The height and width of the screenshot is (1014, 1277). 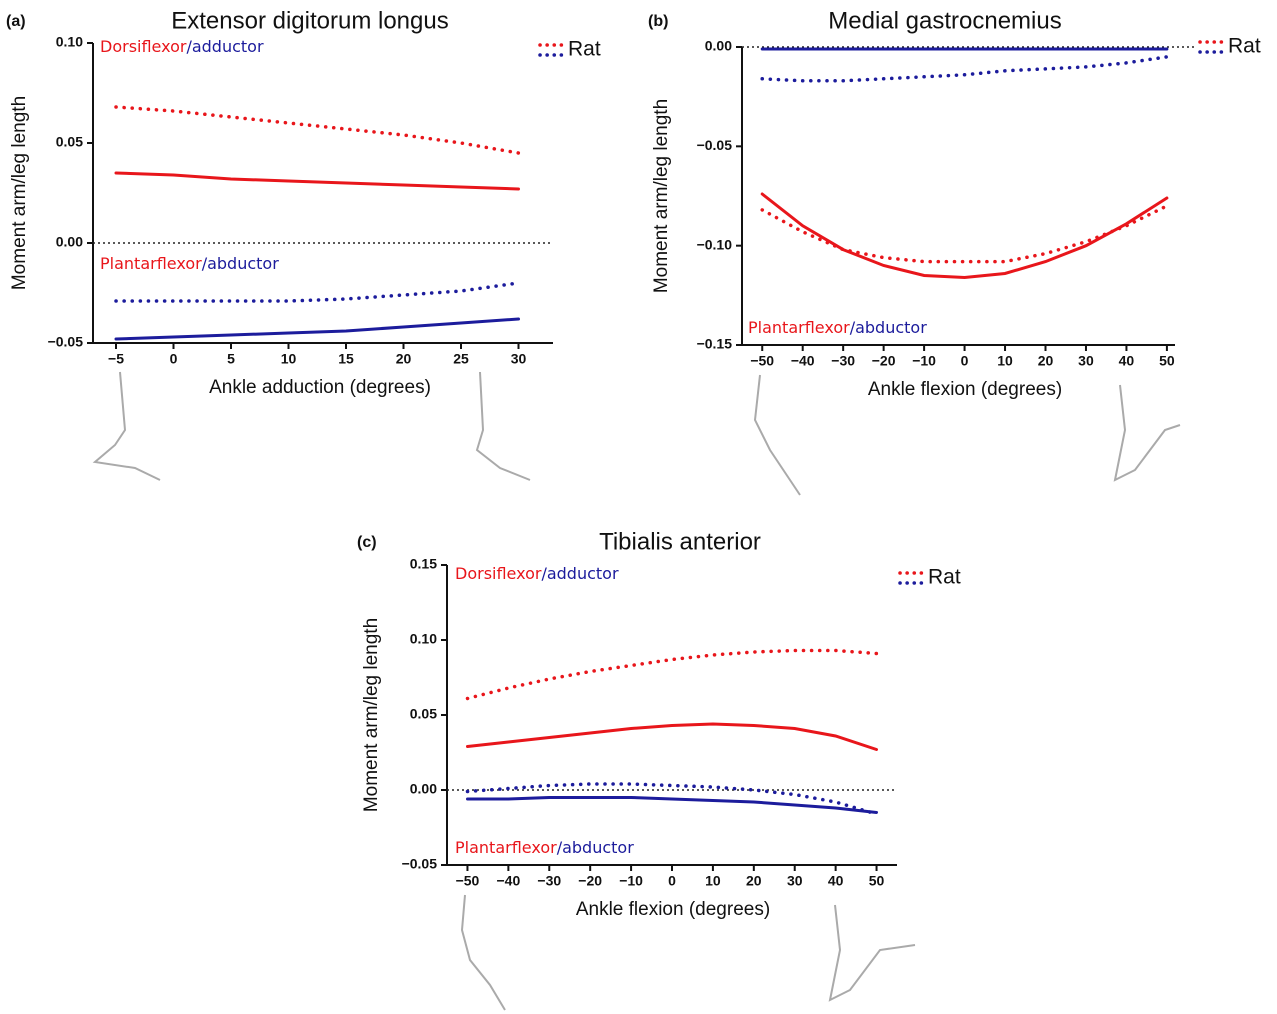 What do you see at coordinates (309, 20) in the screenshot?
I see `chart-title: Extensor digitorum longus` at bounding box center [309, 20].